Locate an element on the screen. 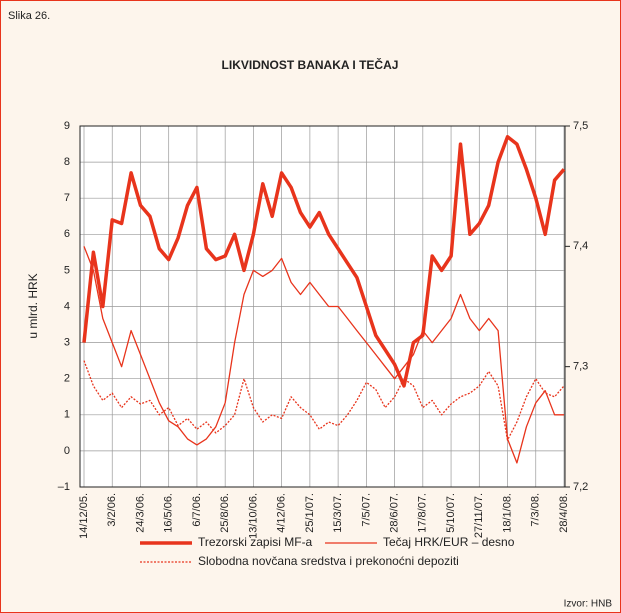  y-axis-label: u mlrd. HRK is located at coordinates (33, 305).